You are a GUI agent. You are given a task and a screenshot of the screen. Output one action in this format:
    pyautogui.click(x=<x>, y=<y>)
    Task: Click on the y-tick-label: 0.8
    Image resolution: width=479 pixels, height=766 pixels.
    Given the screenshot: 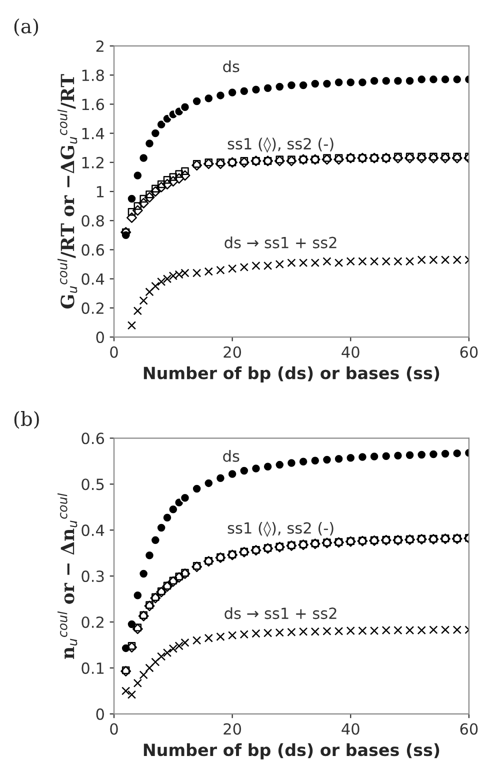 What is the action you would take?
    pyautogui.click(x=93, y=221)
    